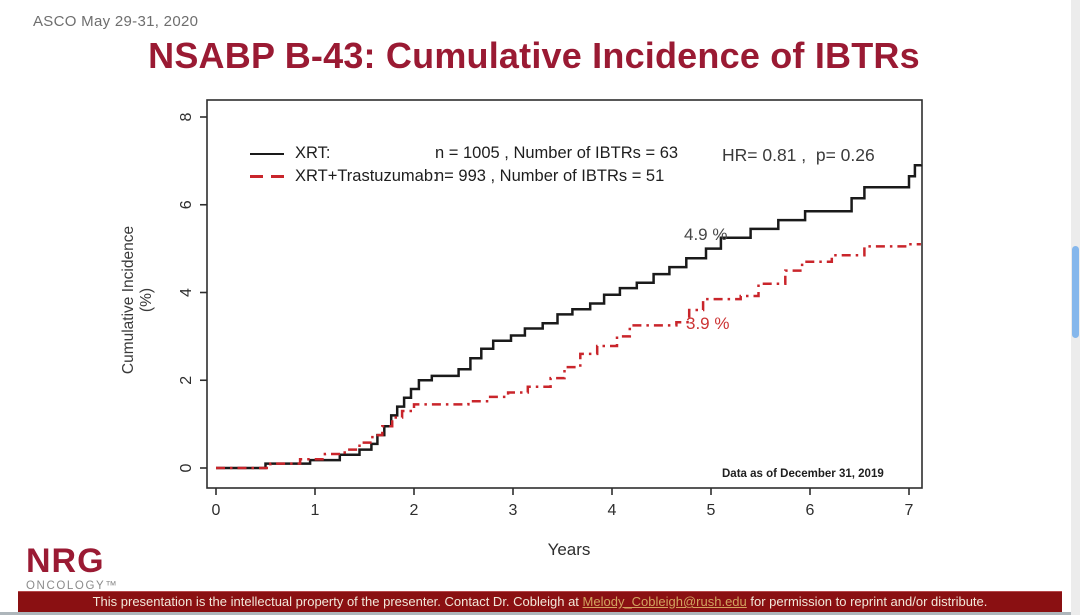  I want to click on legend-row-xrt: XRT: n = 1005 , Number of IBTRs = 63, so click(464, 153).